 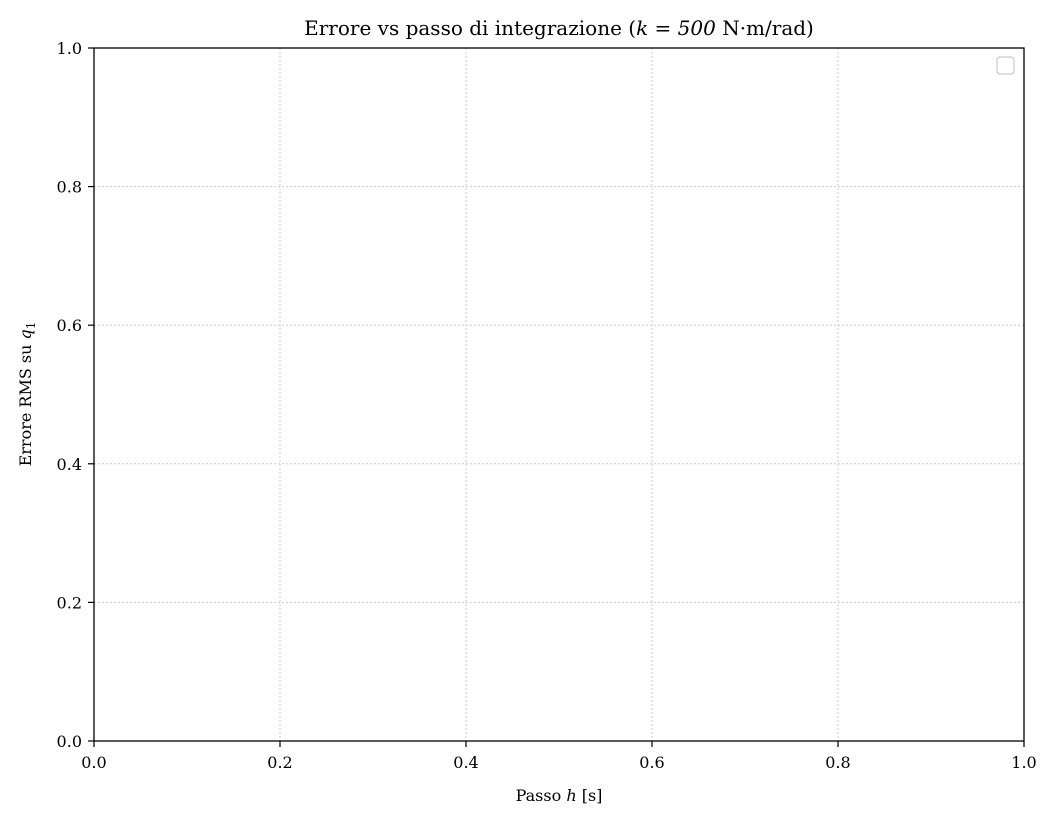 What do you see at coordinates (1023, 762) in the screenshot?
I see `x-tick-label: 1.0` at bounding box center [1023, 762].